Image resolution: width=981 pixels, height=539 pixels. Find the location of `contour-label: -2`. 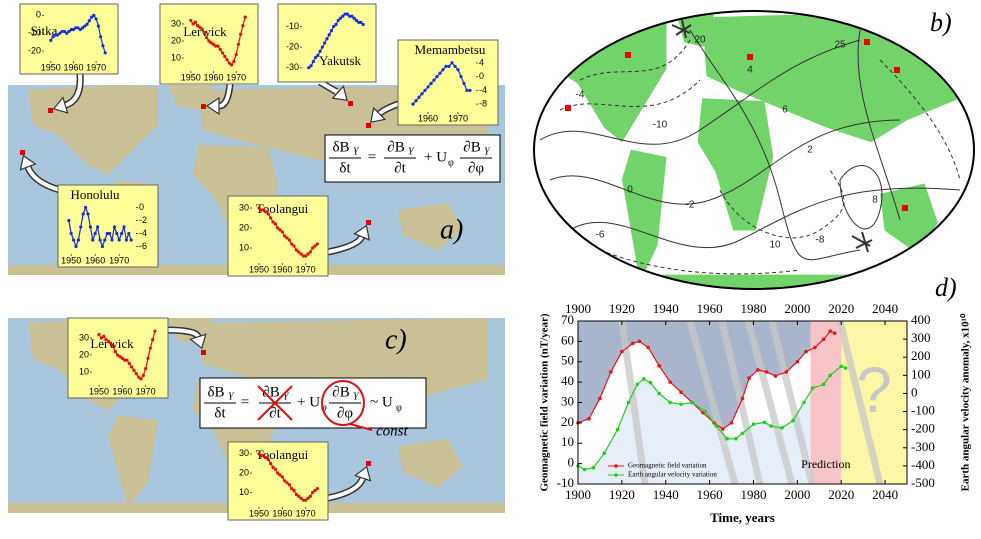

contour-label: -2 is located at coordinates (690, 205).